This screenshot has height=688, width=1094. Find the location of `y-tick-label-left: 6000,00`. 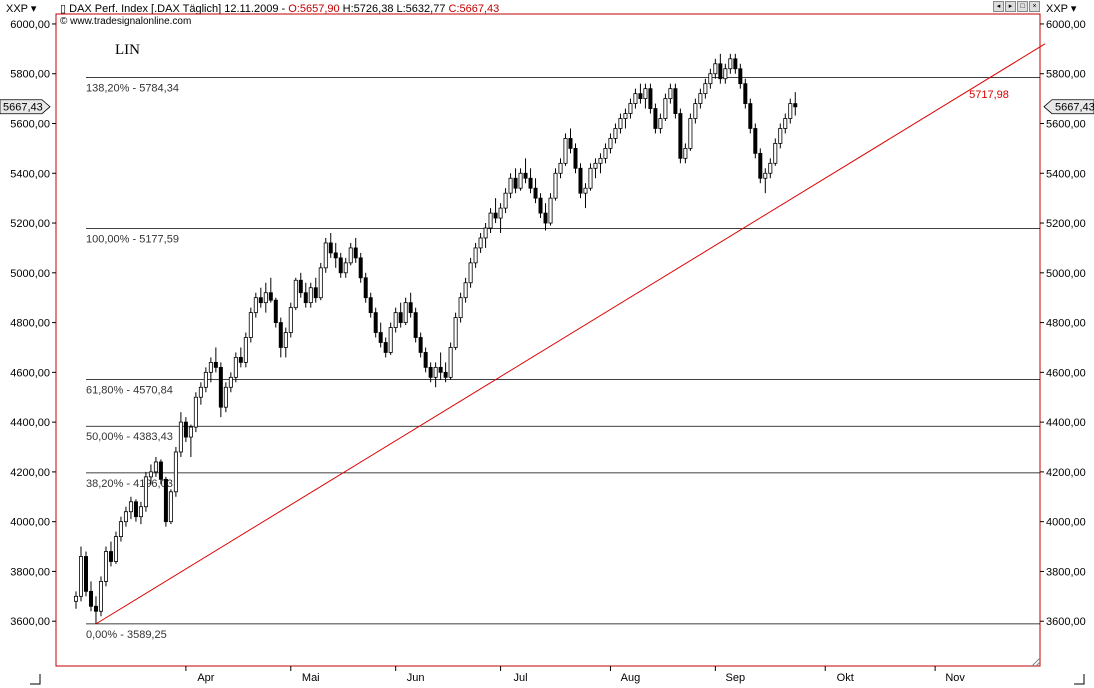

y-tick-label-left: 6000,00 is located at coordinates (30, 25).